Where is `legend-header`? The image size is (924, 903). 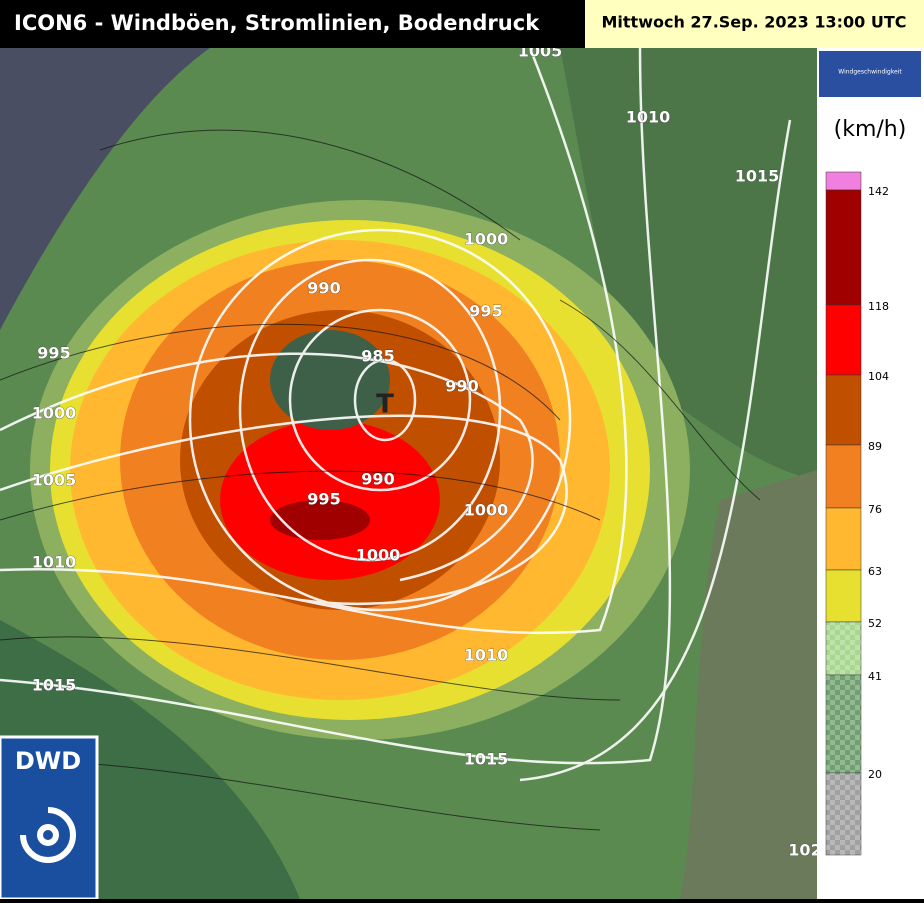 legend-header is located at coordinates (870, 74).